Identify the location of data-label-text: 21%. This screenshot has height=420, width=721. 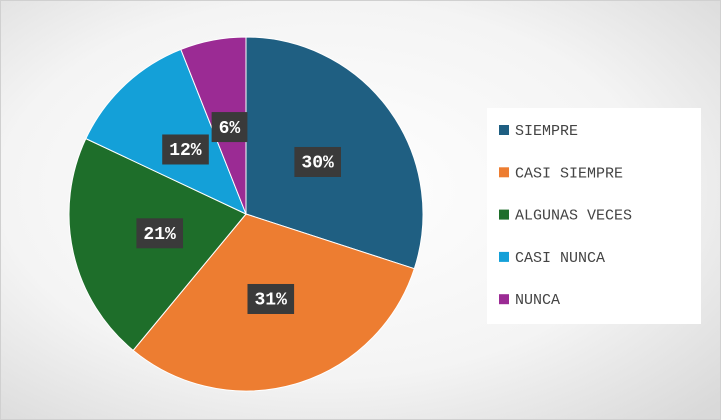
(159, 235).